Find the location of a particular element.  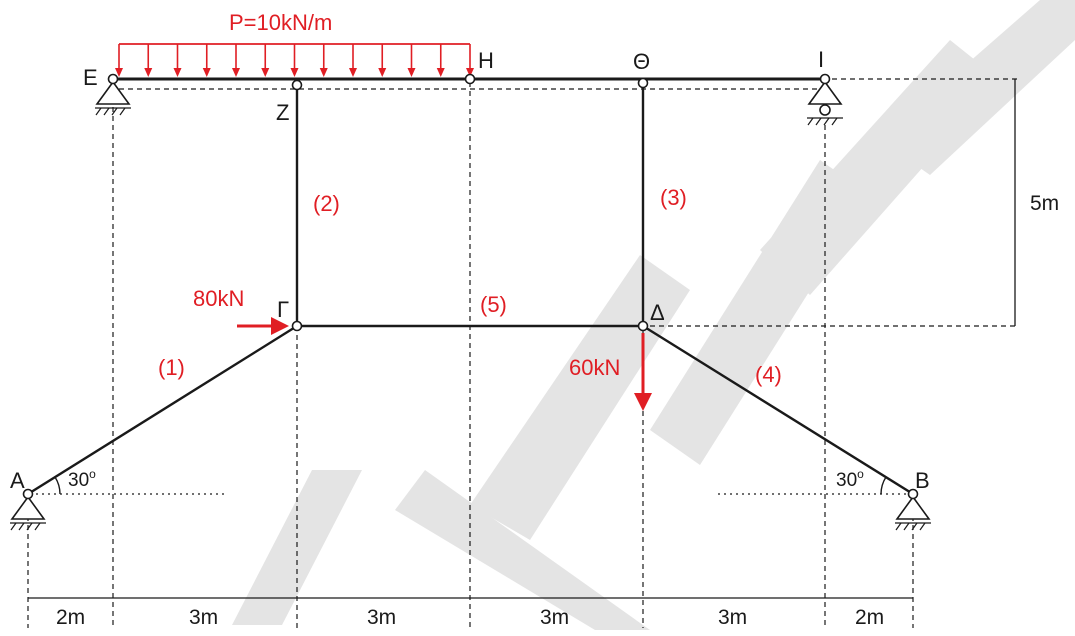

distributed-load is located at coordinates (294, 60).